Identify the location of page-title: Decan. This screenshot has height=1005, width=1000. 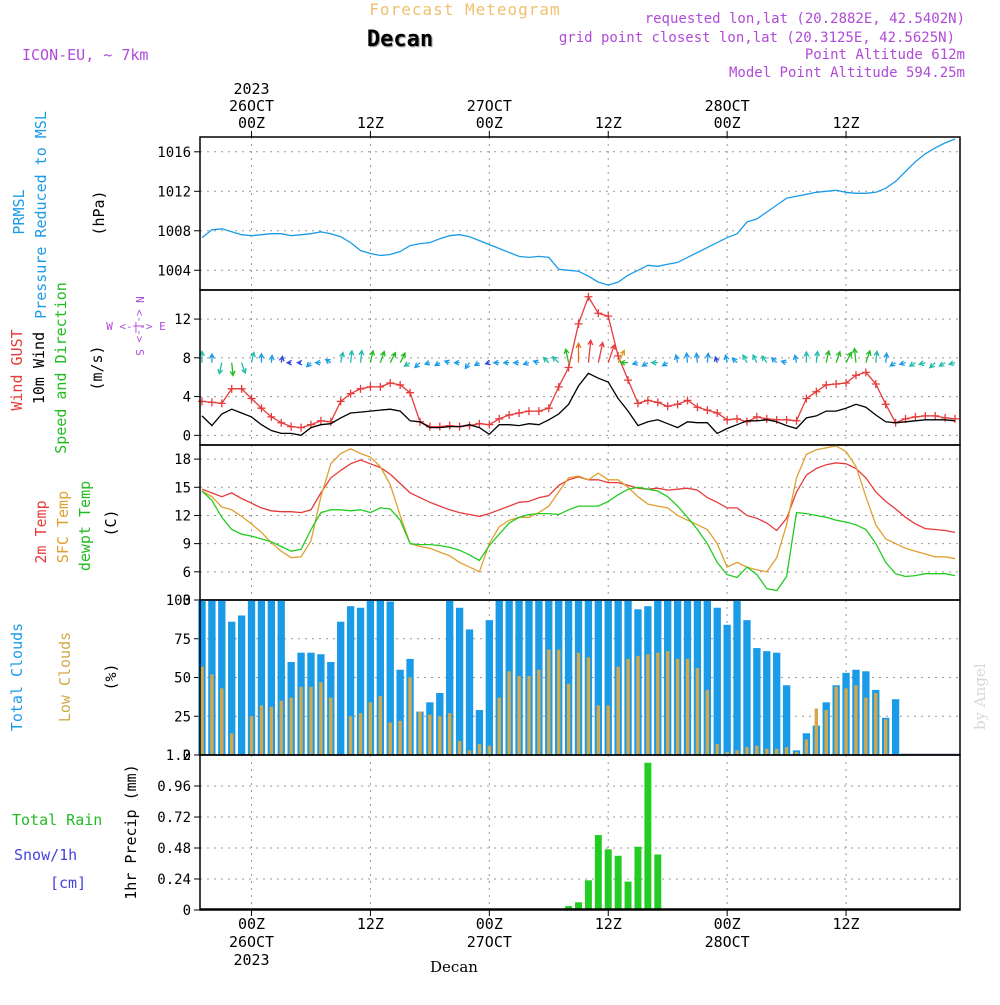
(400, 39).